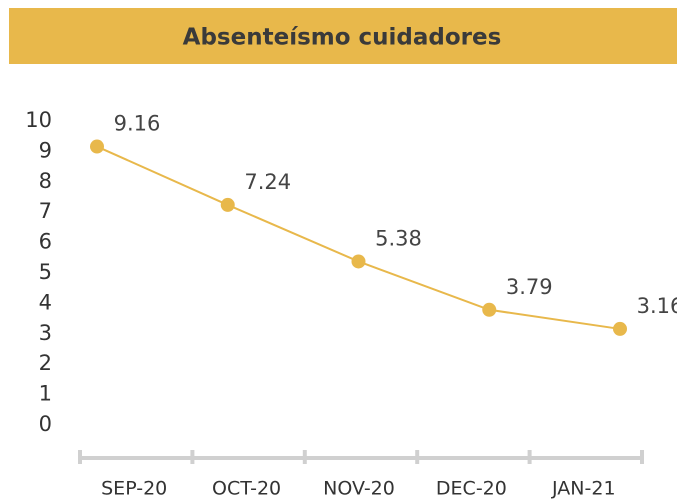 The image size is (677, 502). What do you see at coordinates (38, 120) in the screenshot?
I see `y-tick-label: 10` at bounding box center [38, 120].